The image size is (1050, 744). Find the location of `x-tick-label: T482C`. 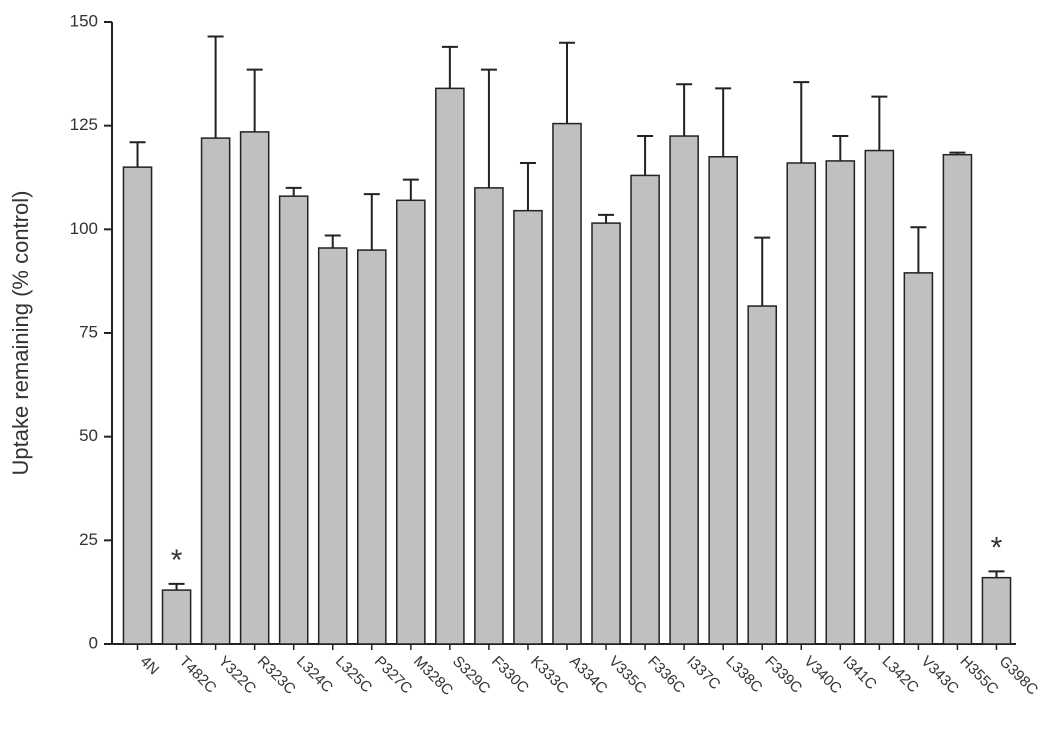

x-tick-label: T482C is located at coordinates (198, 675).